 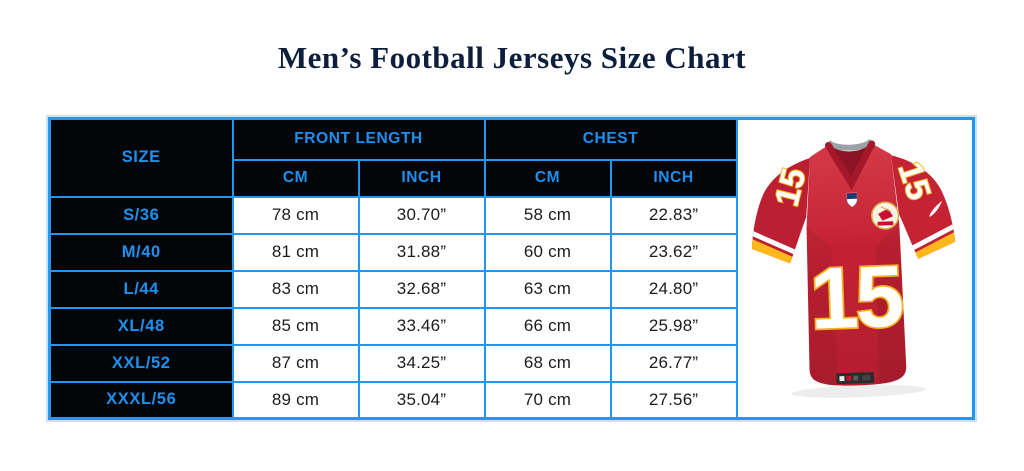 What do you see at coordinates (295, 363) in the screenshot?
I see `measurement-cell: 87 cm` at bounding box center [295, 363].